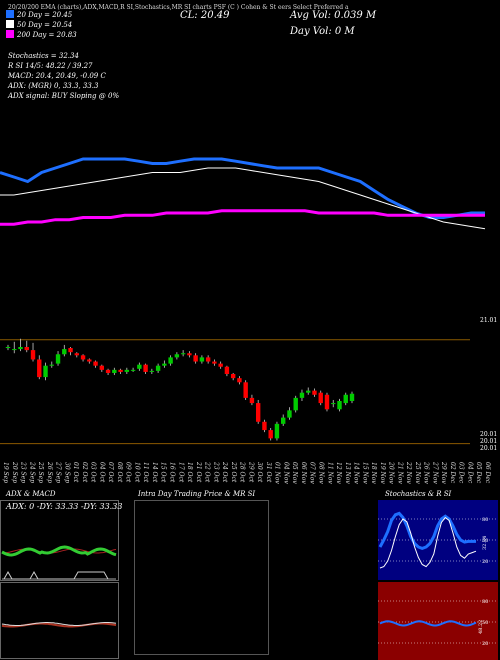 This screenshot has height=660, width=500. Describe the element at coordinates (329, 473) in the screenshot. I see `date-tick-label: 11 Nov` at that location.